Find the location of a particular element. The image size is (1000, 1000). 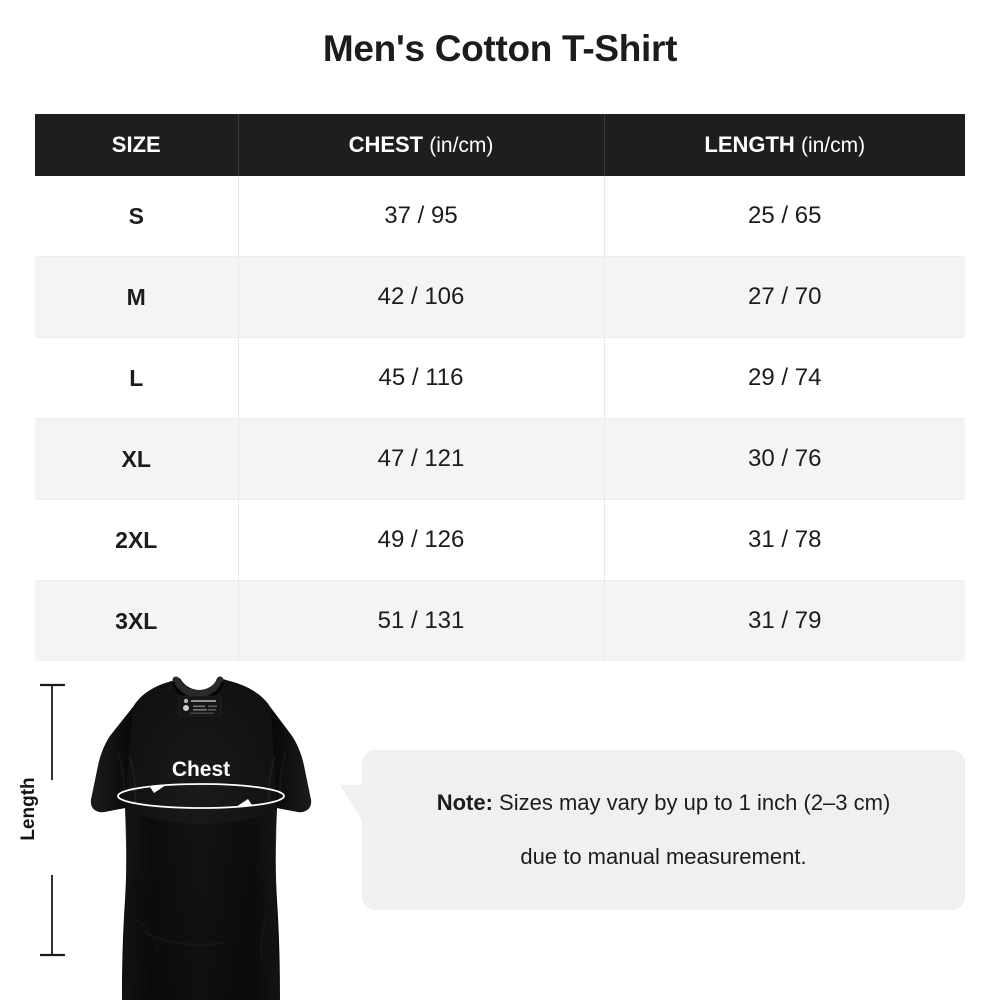

note-callout-tail is located at coordinates (352, 804).